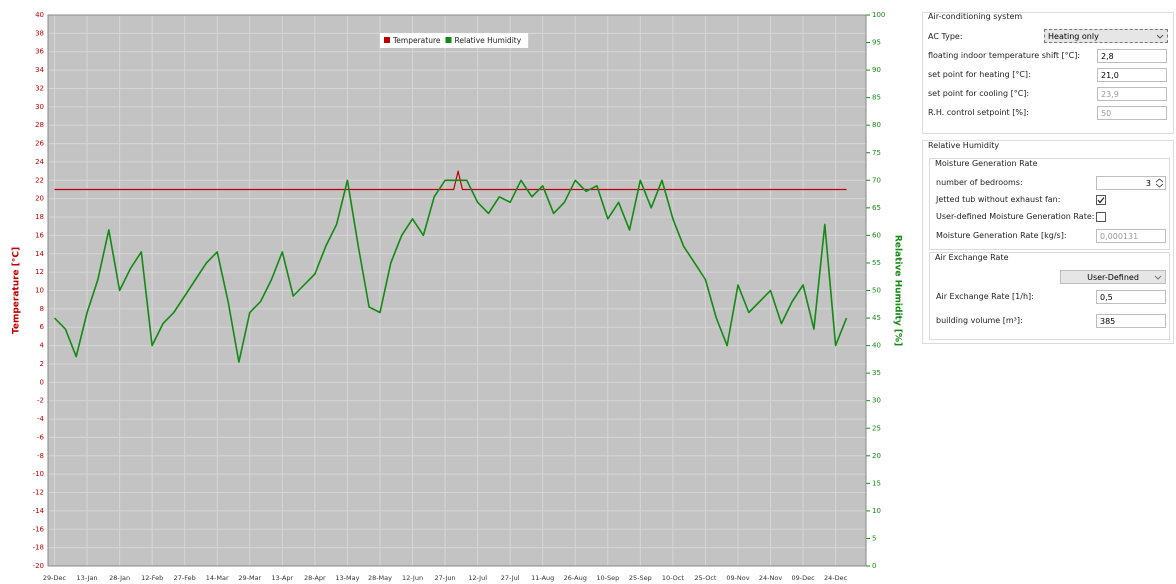  What do you see at coordinates (1004, 55) in the screenshot?
I see `field-label: floating indoor temperature shift [°C]:` at bounding box center [1004, 55].